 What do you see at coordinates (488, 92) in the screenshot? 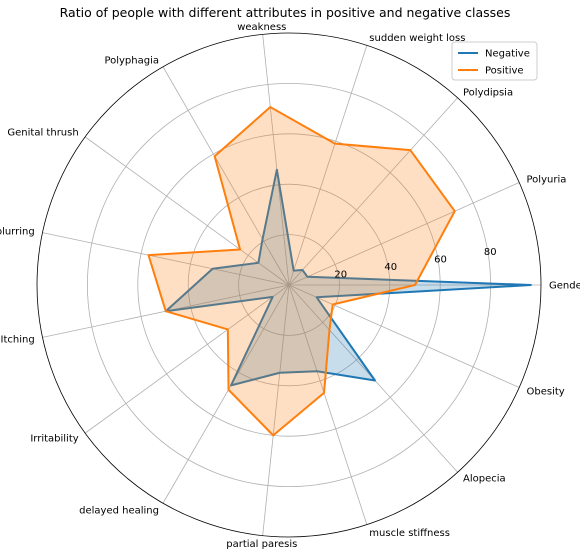
I see `category-label: Polydipsia` at bounding box center [488, 92].